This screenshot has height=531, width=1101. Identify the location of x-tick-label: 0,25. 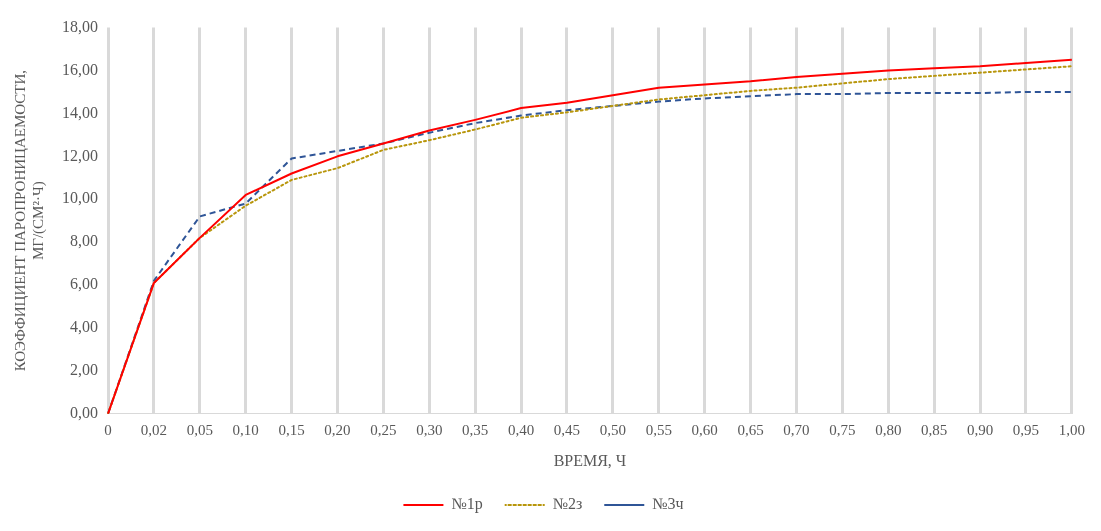
(383, 429).